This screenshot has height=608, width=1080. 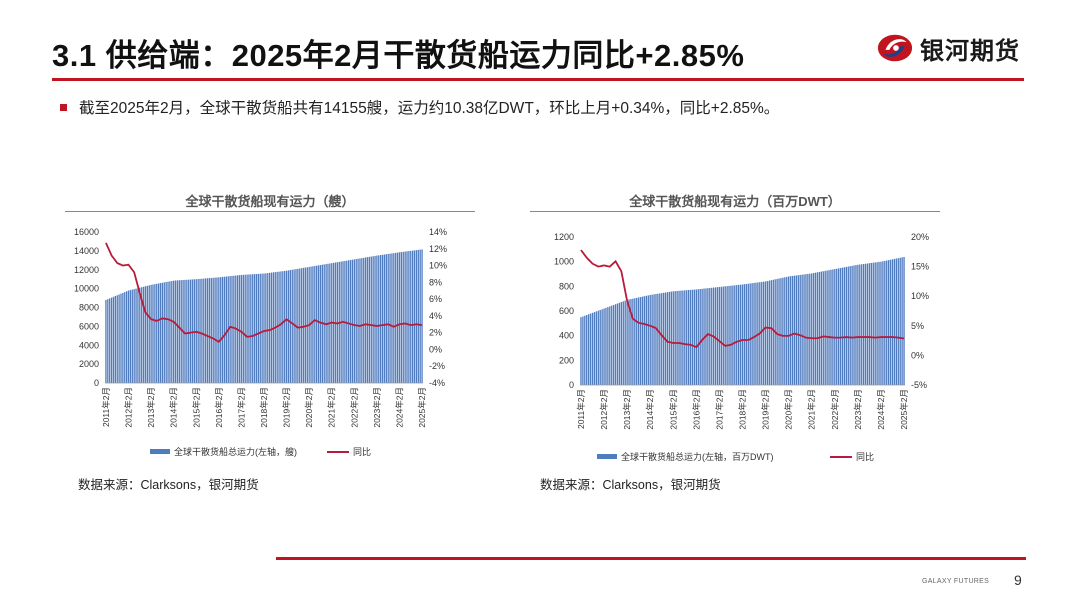 I want to click on y-right-tick-label: 0%, so click(x=917, y=355).